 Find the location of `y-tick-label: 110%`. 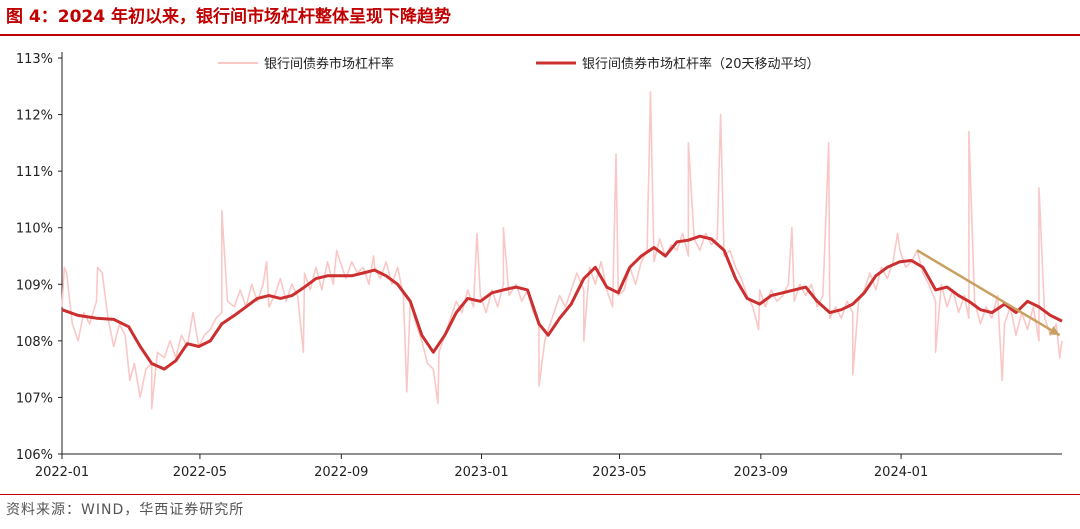

y-tick-label: 110% is located at coordinates (34, 229).